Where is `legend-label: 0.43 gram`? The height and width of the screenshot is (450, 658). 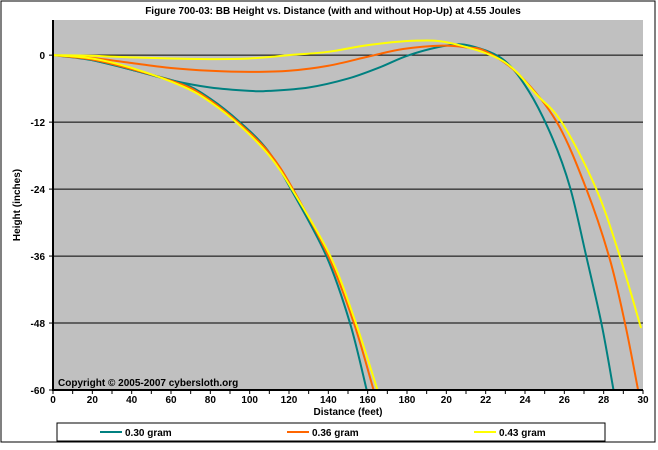
legend-label: 0.43 gram is located at coordinates (522, 433).